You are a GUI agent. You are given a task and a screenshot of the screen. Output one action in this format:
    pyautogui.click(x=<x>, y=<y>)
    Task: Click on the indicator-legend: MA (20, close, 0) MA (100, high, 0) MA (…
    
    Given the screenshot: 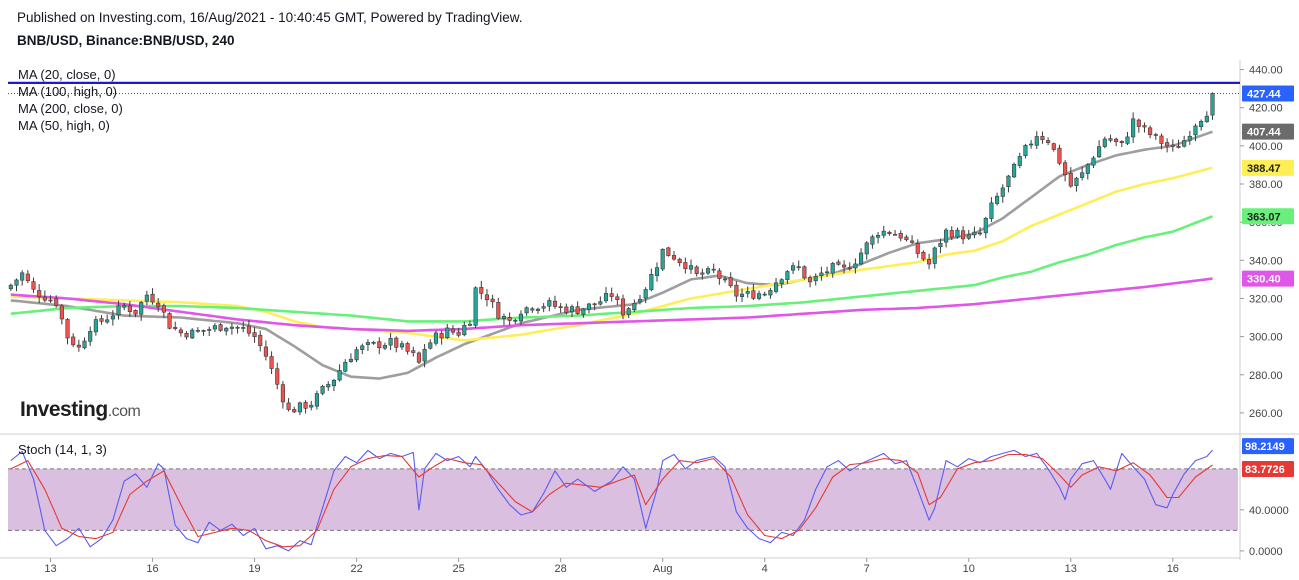 What is the action you would take?
    pyautogui.click(x=70, y=100)
    